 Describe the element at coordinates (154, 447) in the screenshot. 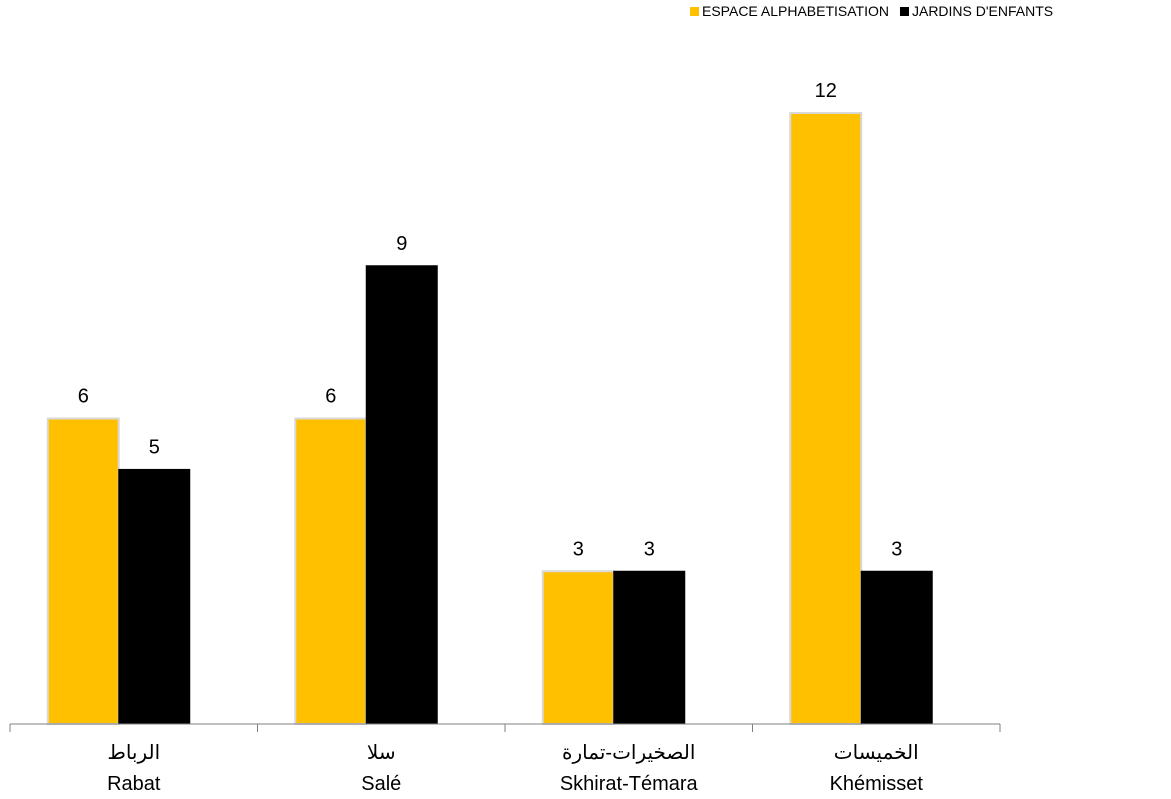

I see `value-label: 5` at that location.